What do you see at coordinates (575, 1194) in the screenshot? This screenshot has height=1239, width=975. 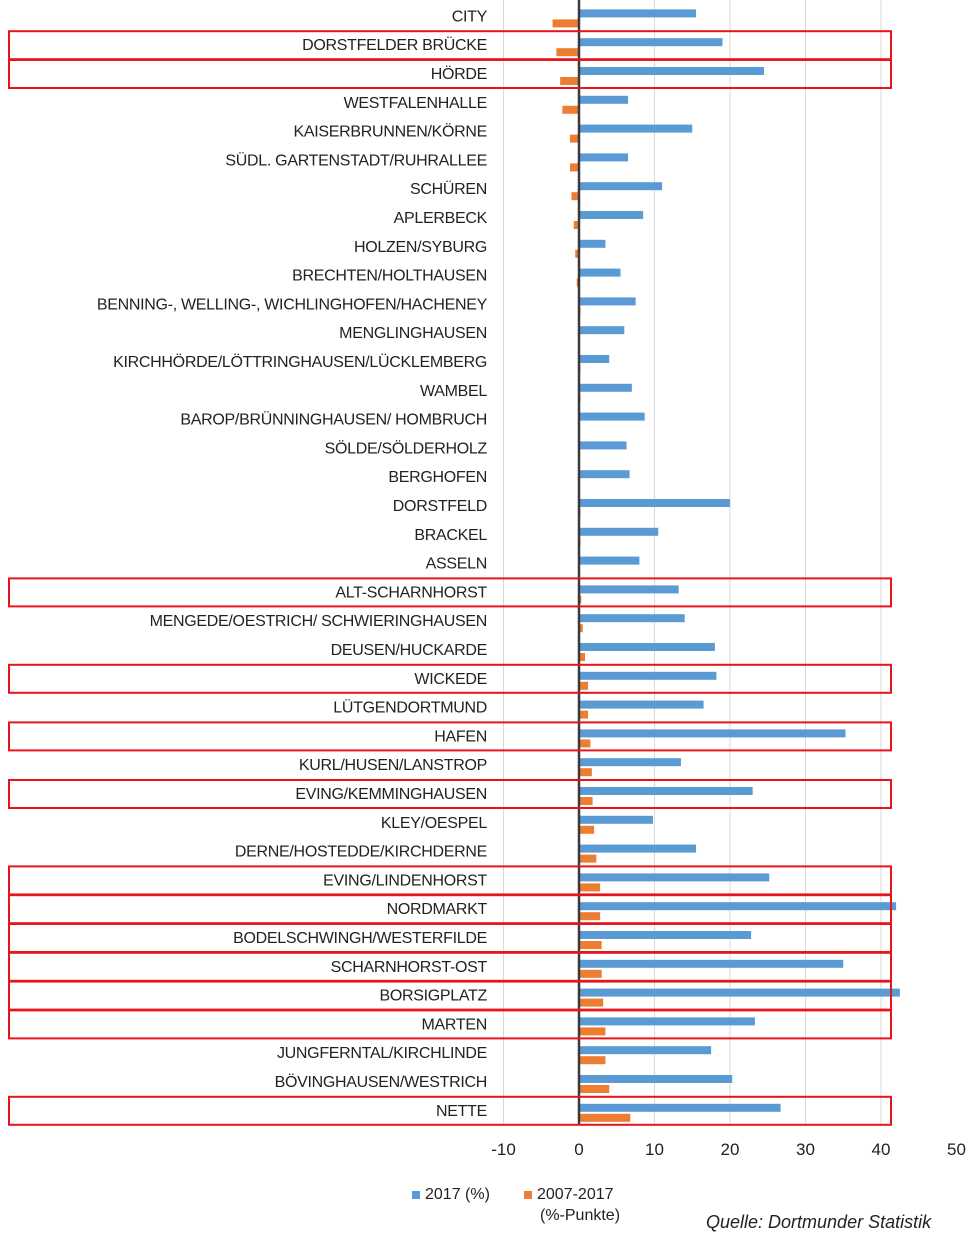 I see `legend-label-change-line1: 2007-2017` at bounding box center [575, 1194].